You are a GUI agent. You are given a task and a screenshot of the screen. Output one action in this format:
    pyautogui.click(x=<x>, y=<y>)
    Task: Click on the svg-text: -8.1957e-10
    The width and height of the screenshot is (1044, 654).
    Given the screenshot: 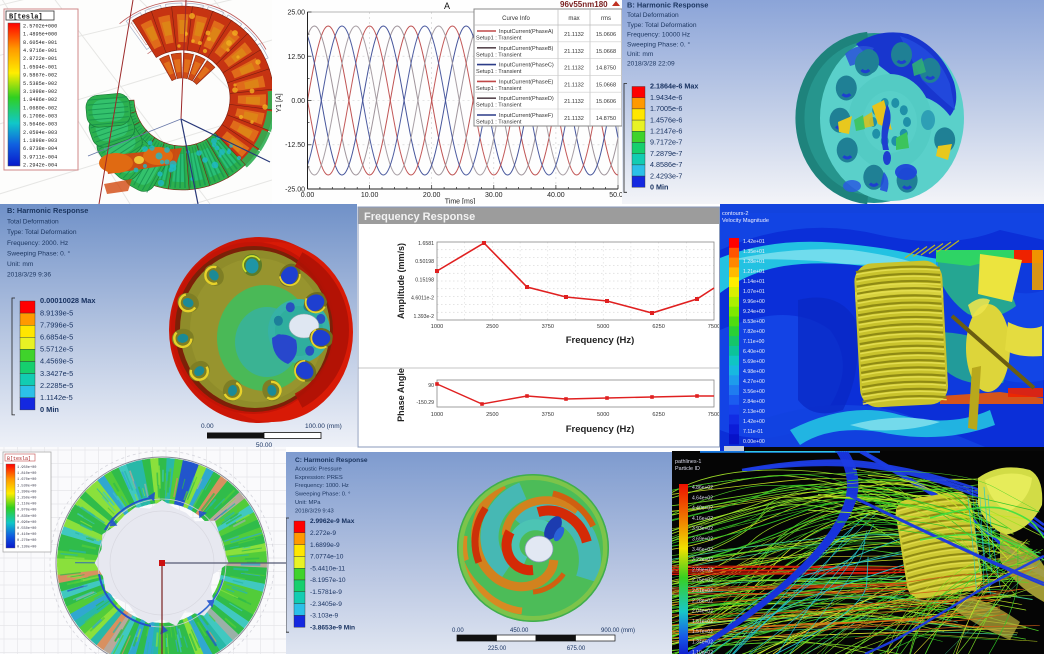 What is the action you would take?
    pyautogui.click(x=328, y=580)
    